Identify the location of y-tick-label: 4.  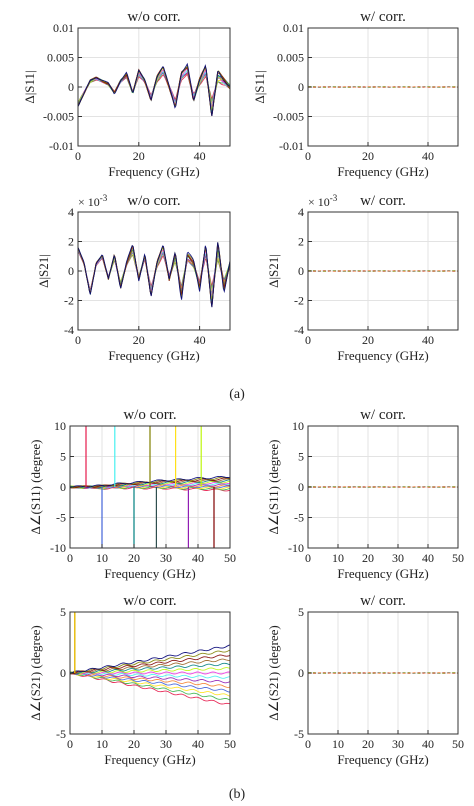
(71, 212).